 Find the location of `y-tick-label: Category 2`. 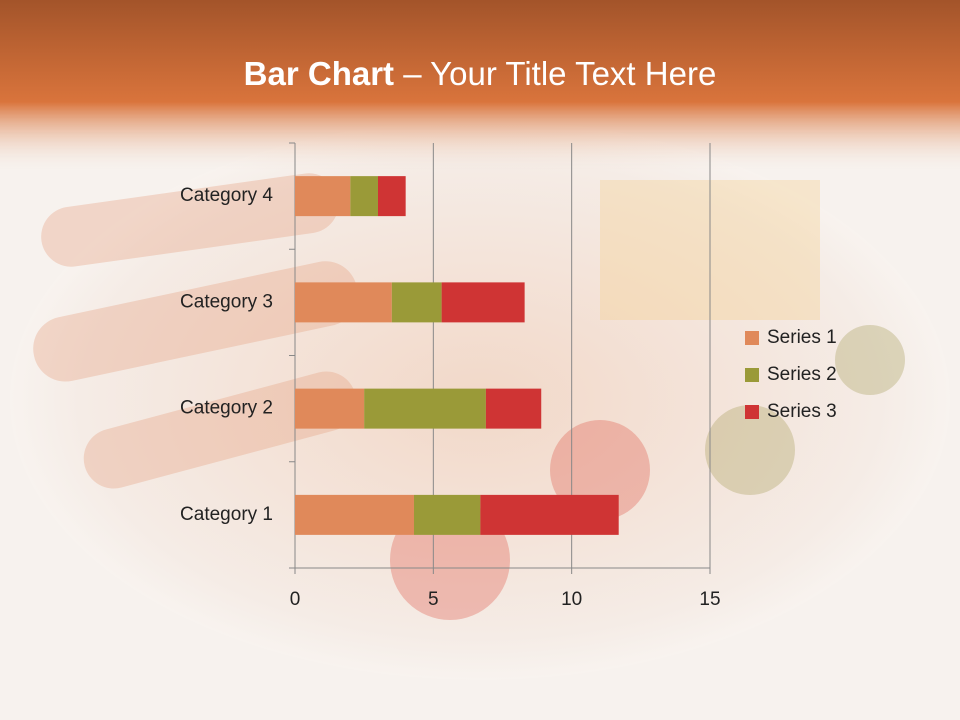

y-tick-label: Category 2 is located at coordinates (226, 408).